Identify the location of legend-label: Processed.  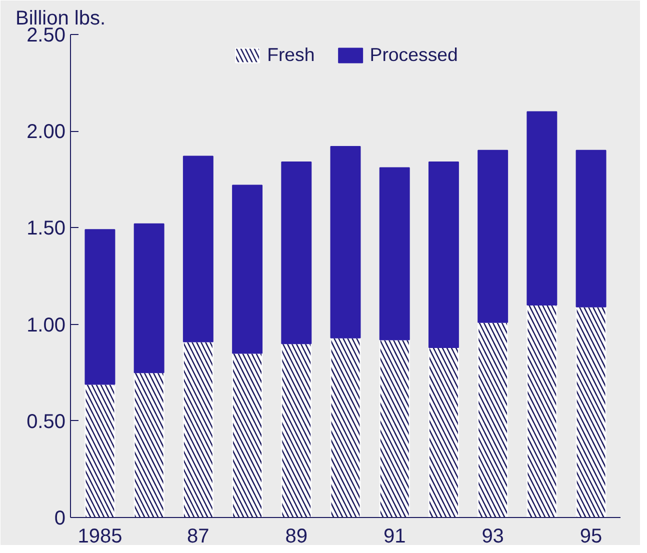
(414, 55).